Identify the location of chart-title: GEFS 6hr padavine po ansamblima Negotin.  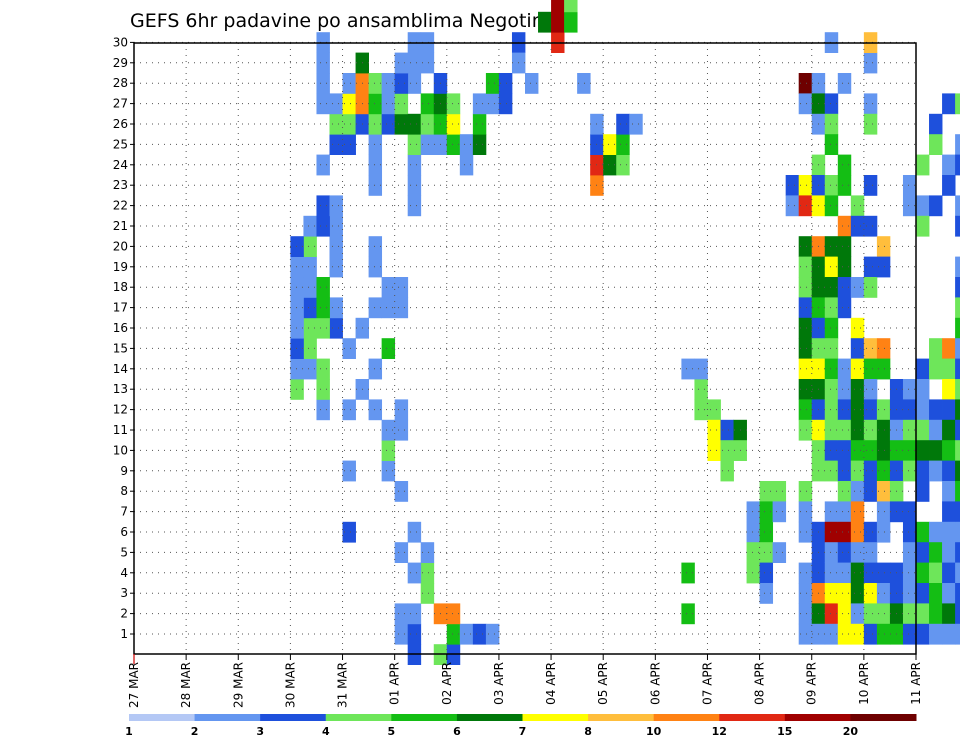
(337, 21).